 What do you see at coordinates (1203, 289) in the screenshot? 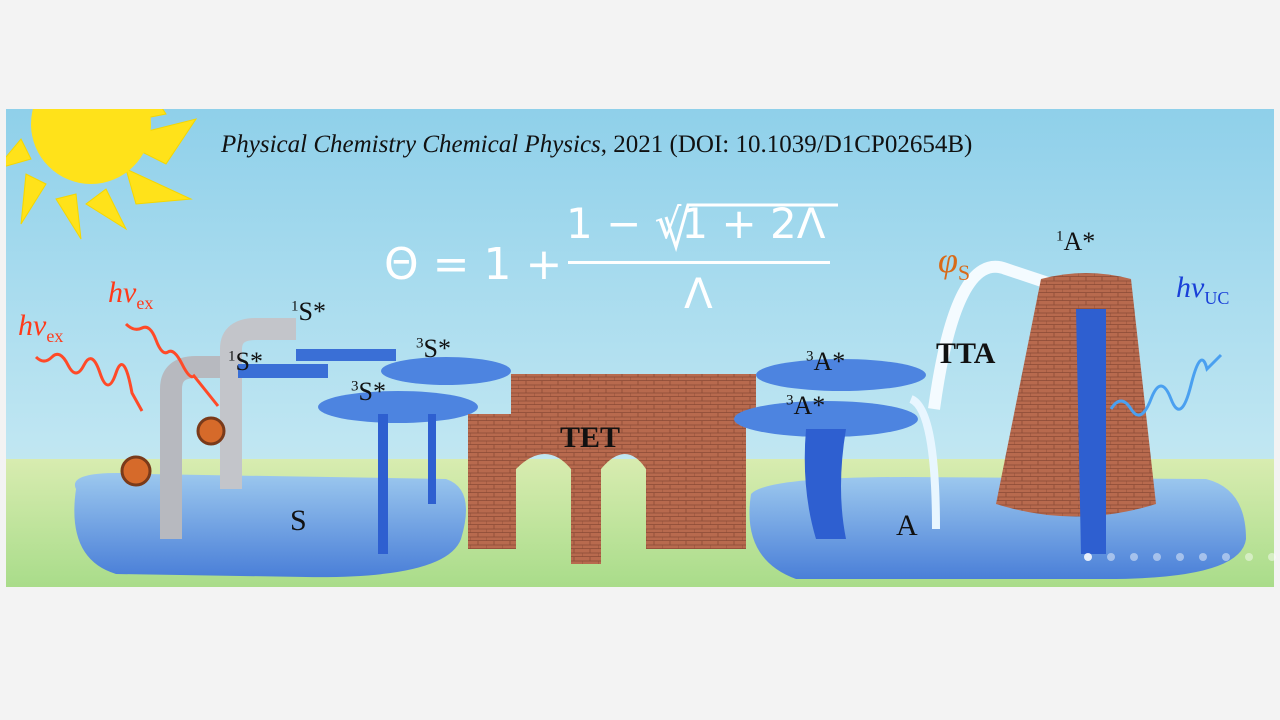
I see `upconversion-label: hνUC` at bounding box center [1203, 289].